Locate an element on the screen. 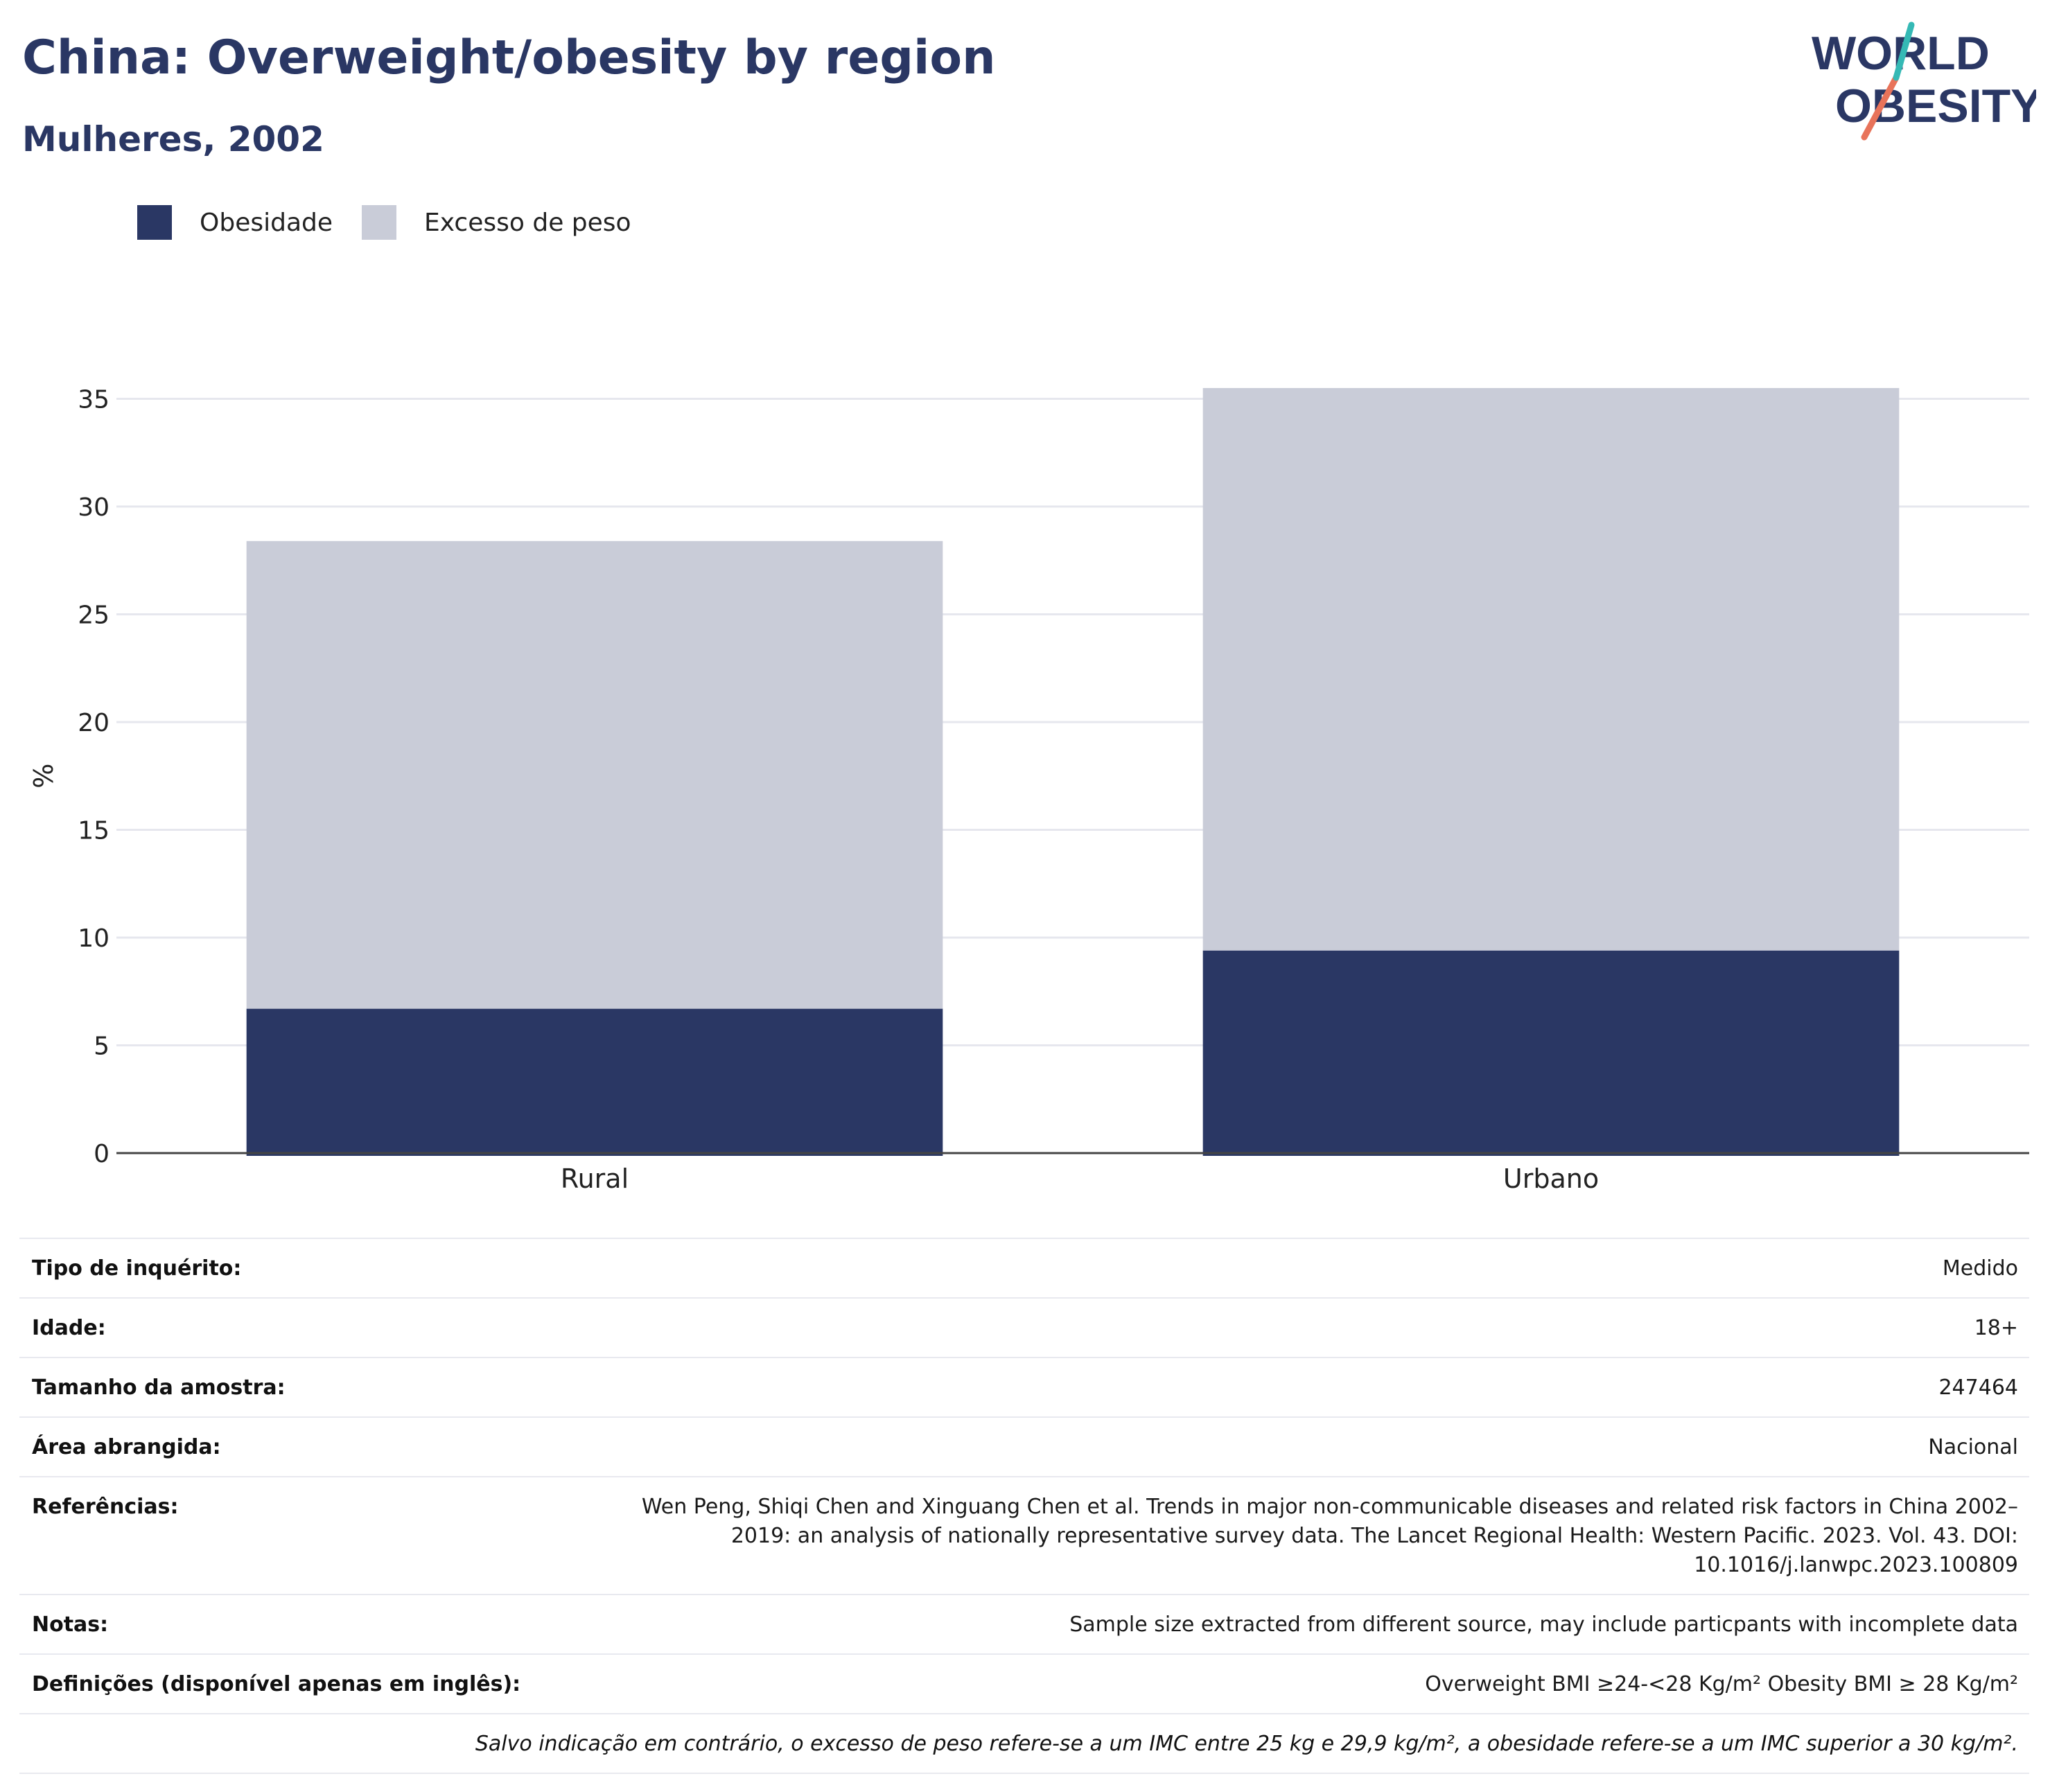 This screenshot has height=1792, width=2050. info-label: Tamanho da amostra: is located at coordinates (159, 1388).